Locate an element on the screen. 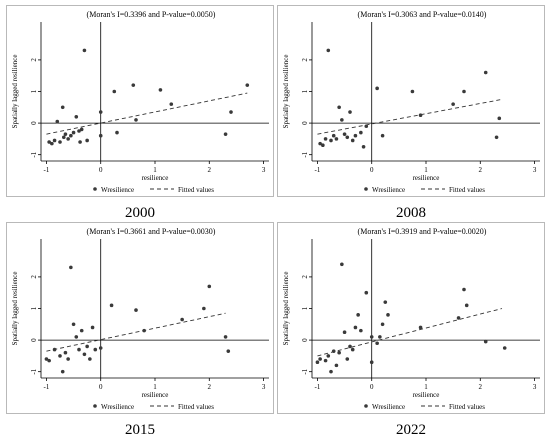 The image size is (550, 442). y-tick-label: 2 is located at coordinates (34, 60).